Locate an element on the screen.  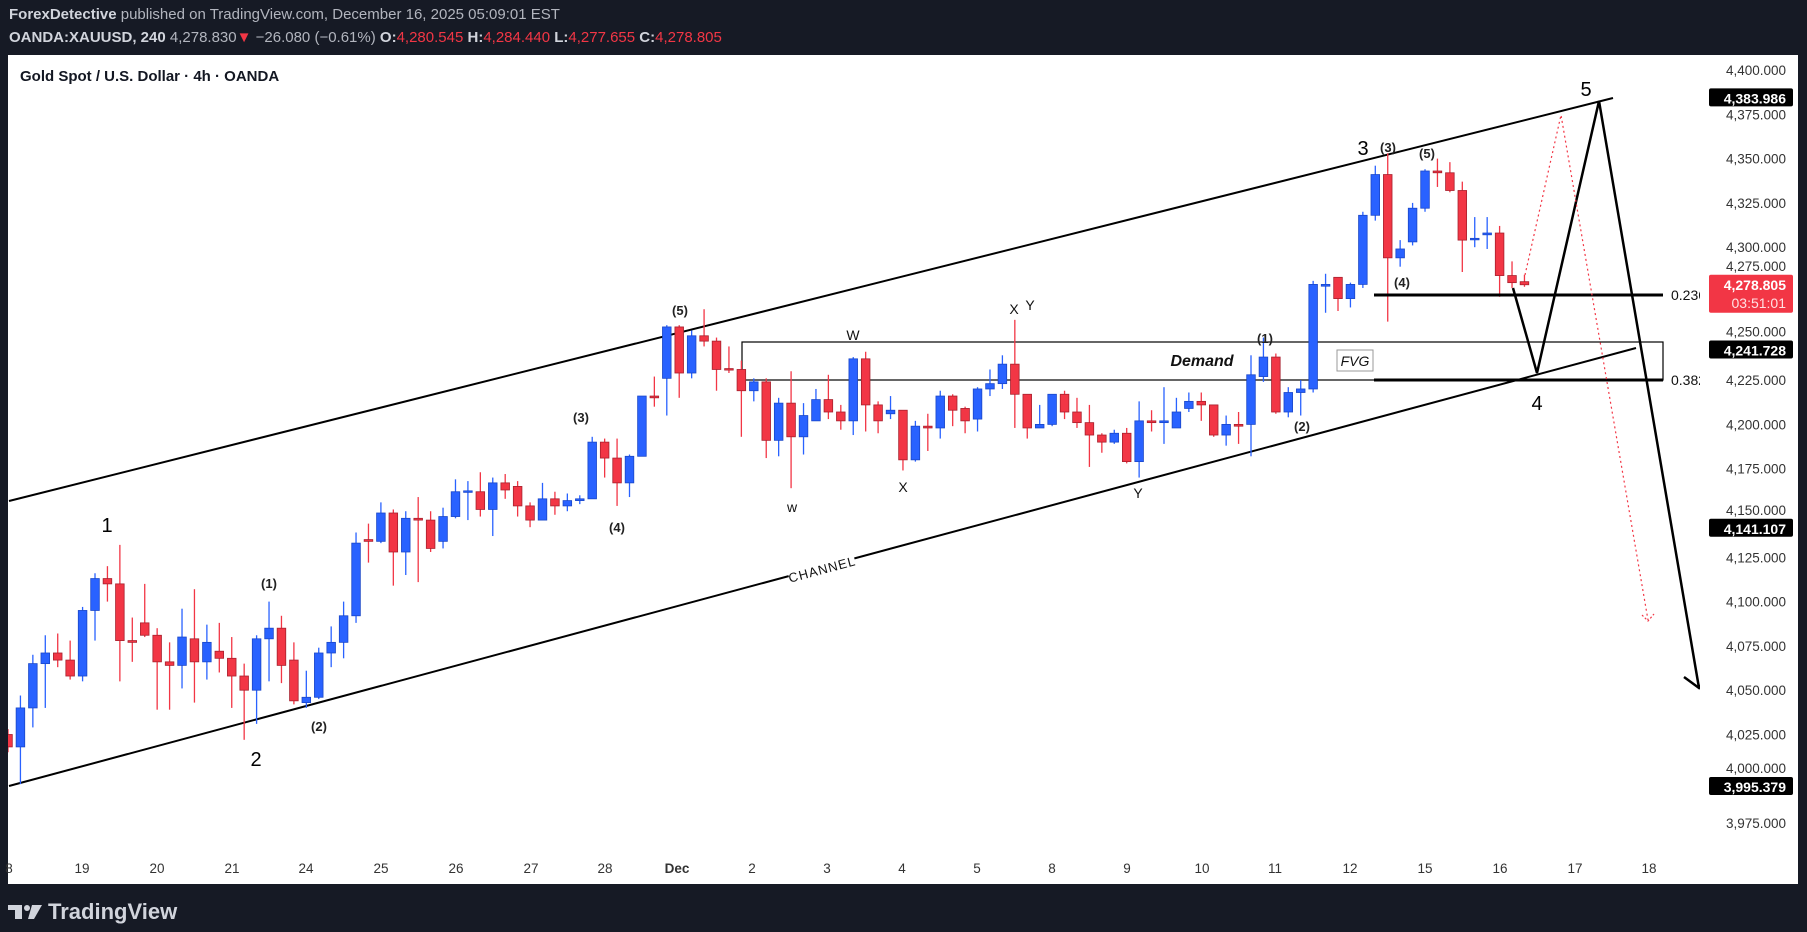
sub-wave-4-label: (4) is located at coordinates (617, 527).